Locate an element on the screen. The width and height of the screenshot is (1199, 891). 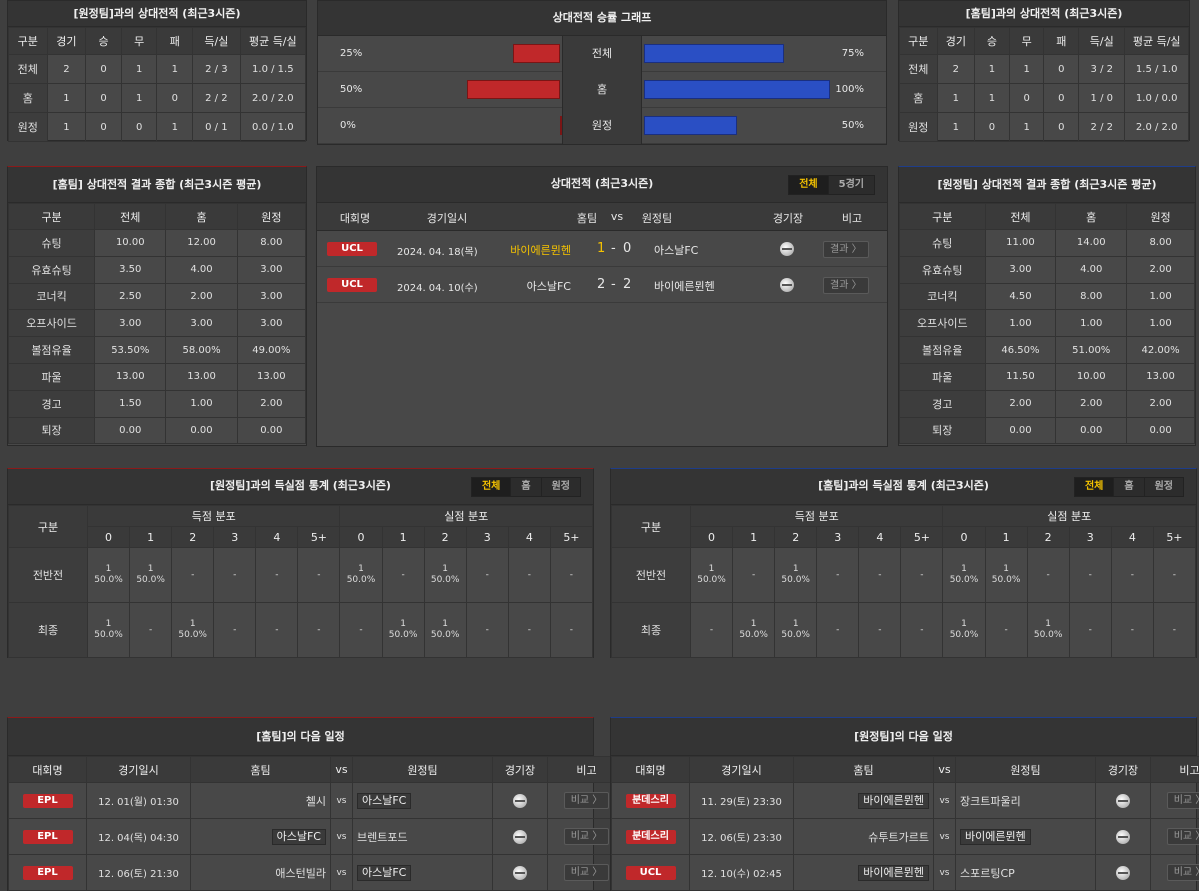
stadium-ball-icon is located at coordinates (520, 872).